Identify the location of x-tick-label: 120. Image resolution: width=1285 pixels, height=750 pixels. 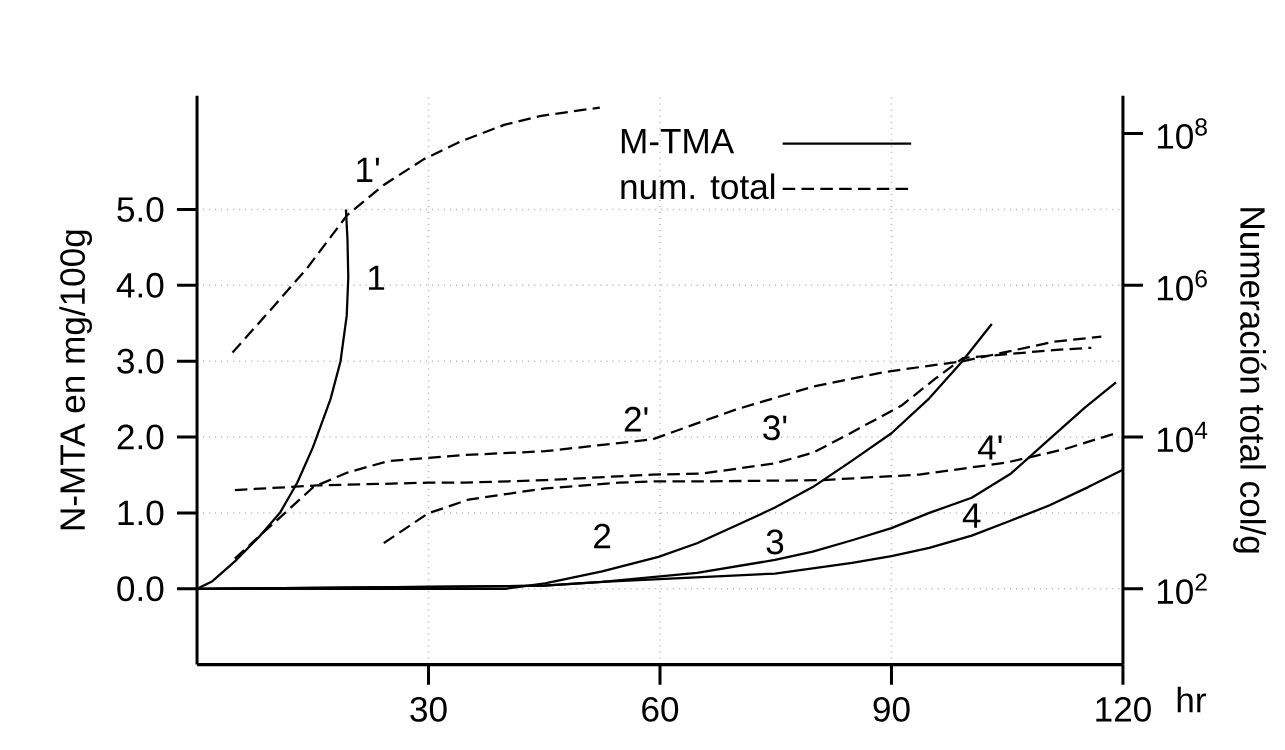
(1123, 709).